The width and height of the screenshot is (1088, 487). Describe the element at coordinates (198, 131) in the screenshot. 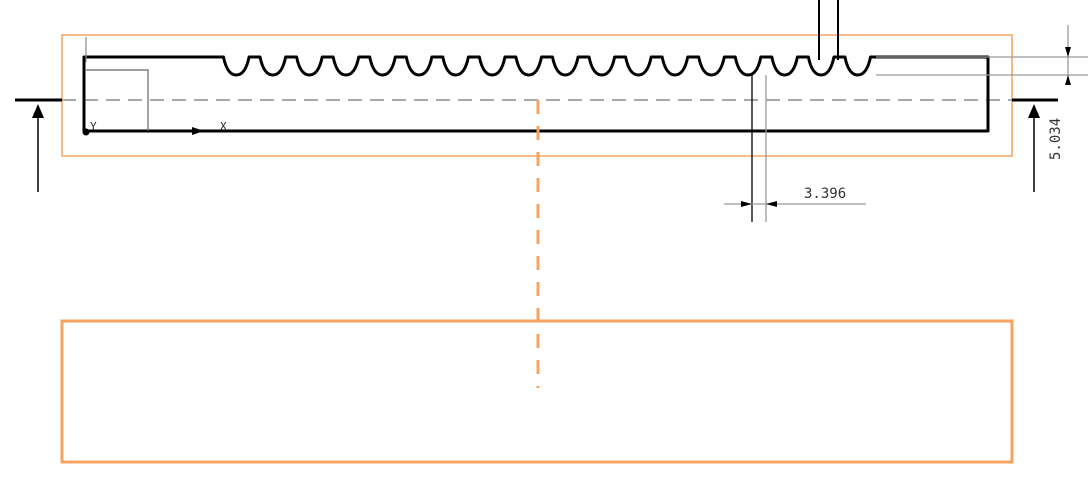

I see `x-axis-arrow-icon` at that location.